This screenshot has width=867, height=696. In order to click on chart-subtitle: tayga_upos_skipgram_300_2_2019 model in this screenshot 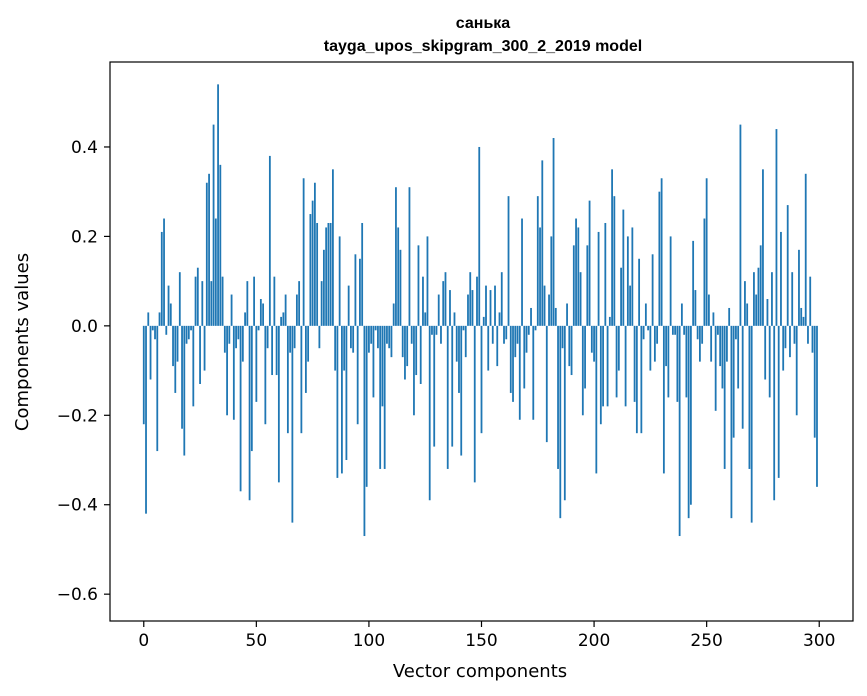, I will do `click(483, 46)`.